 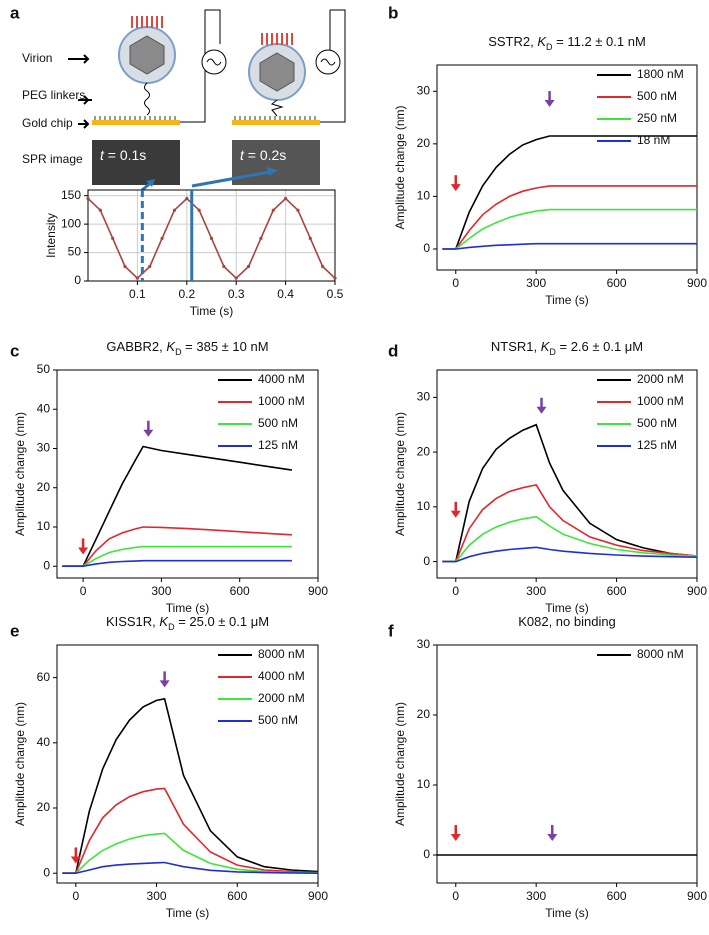 What do you see at coordinates (391, 630) in the screenshot?
I see `panel-label: f` at bounding box center [391, 630].